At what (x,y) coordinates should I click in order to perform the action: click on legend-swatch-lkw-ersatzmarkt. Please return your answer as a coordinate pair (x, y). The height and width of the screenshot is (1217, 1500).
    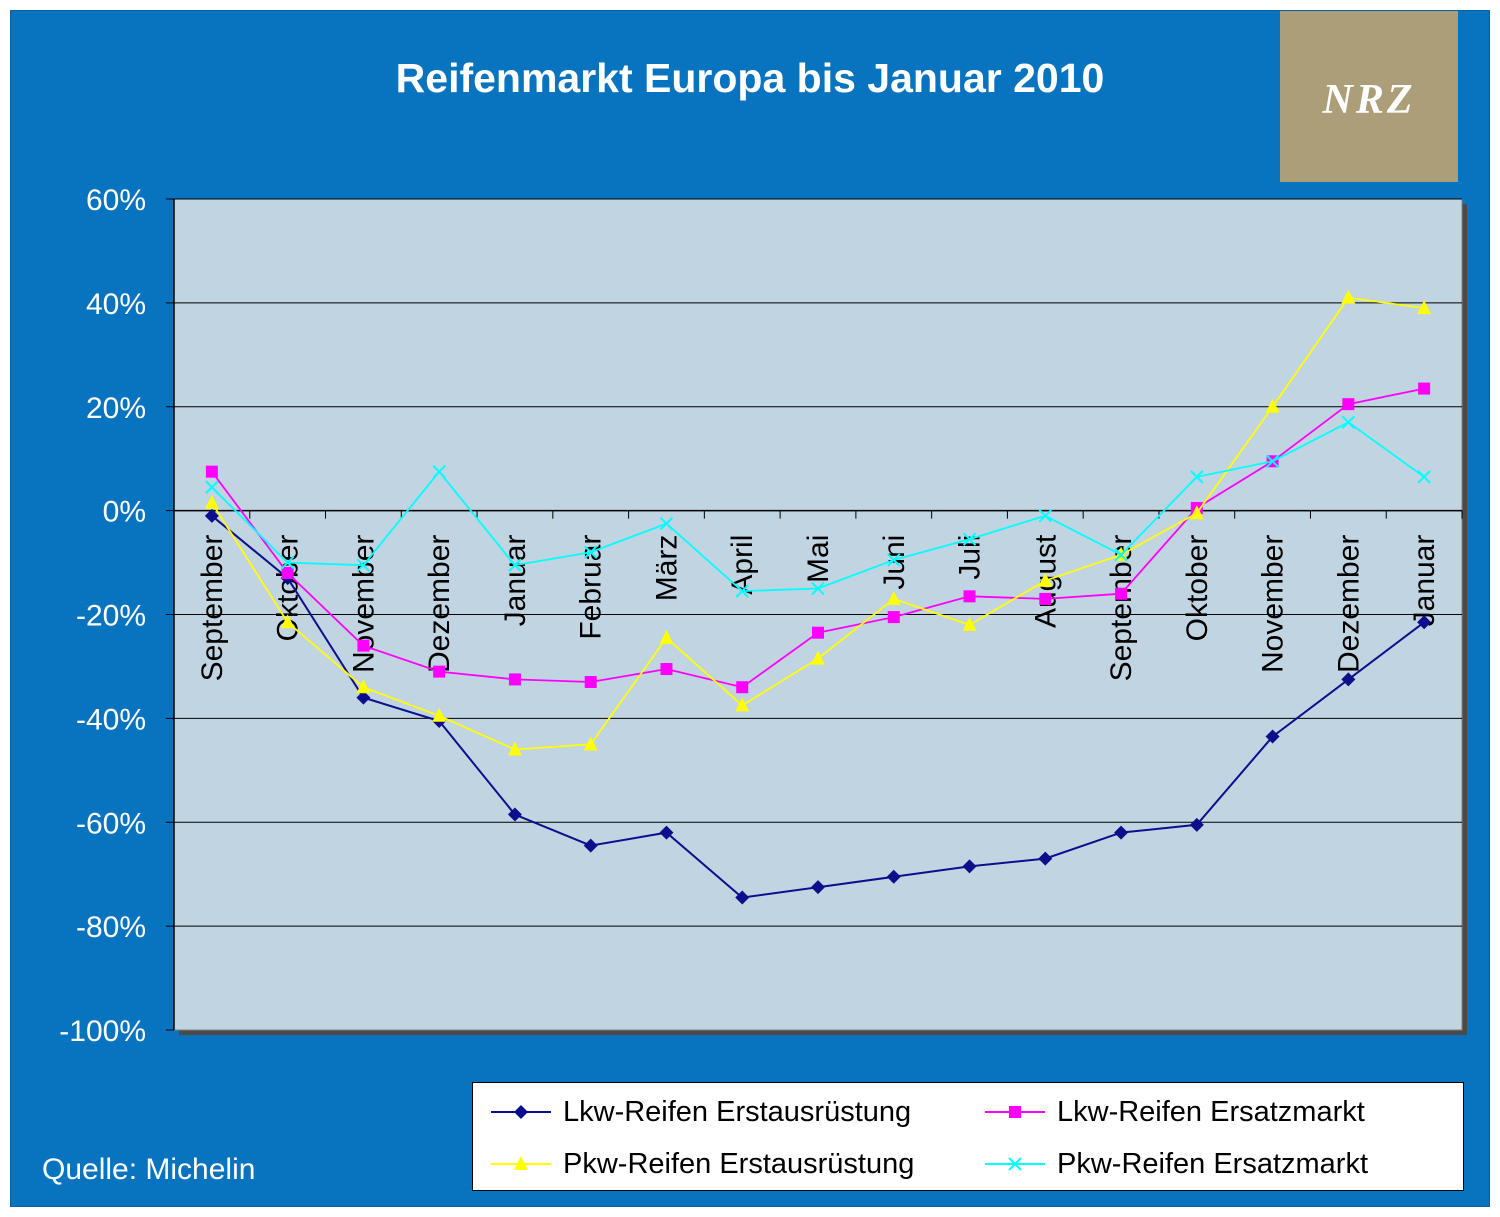
    Looking at the image, I should click on (1015, 1112).